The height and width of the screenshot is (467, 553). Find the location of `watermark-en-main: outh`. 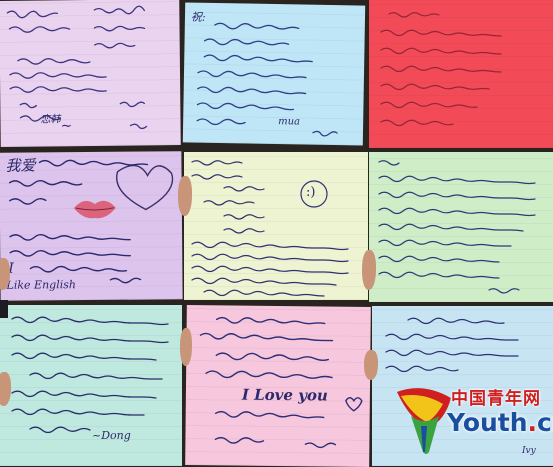

watermark-en-main: outh is located at coordinates (495, 422).